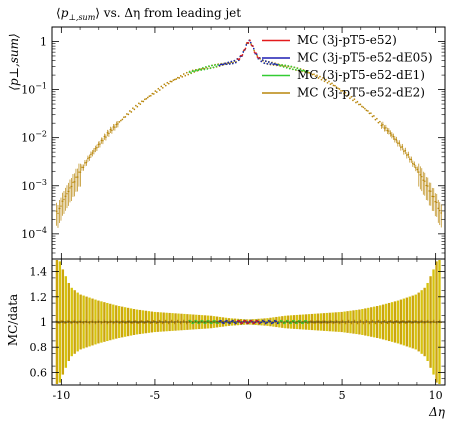 The height and width of the screenshot is (422, 461). What do you see at coordinates (34, 233) in the screenshot?
I see `y-tick-label: 10⁻⁴` at bounding box center [34, 233].